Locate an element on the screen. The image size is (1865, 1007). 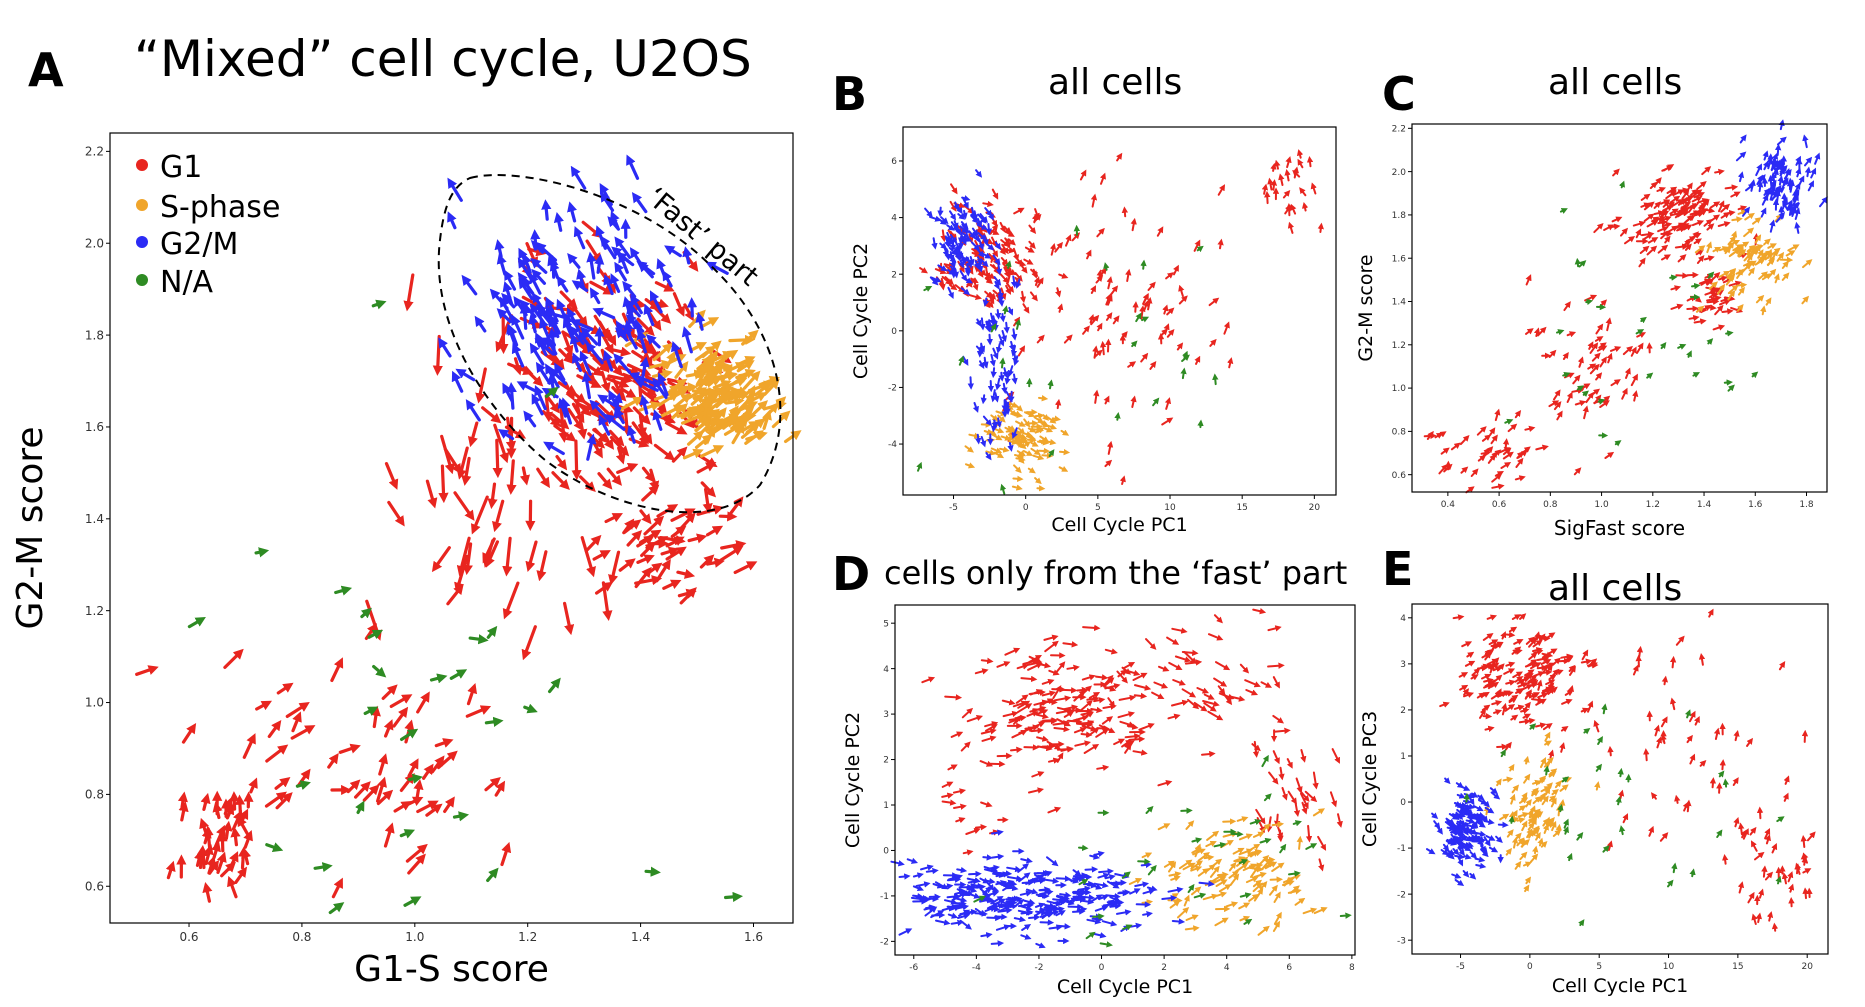
y-tick-label: 1.0 is located at coordinates (94, 703).